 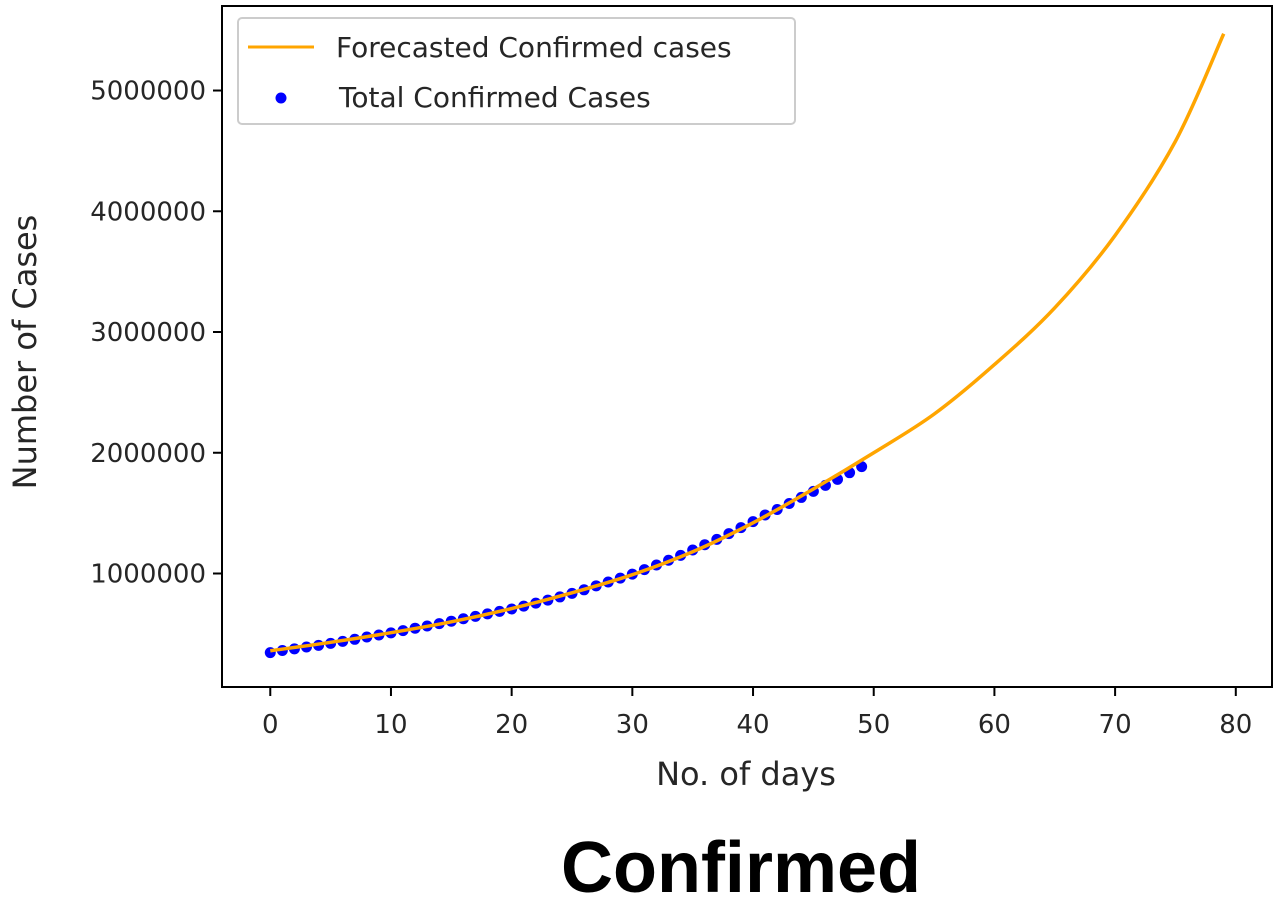 What do you see at coordinates (148, 454) in the screenshot?
I see `y-tick-label: 2000000` at bounding box center [148, 454].